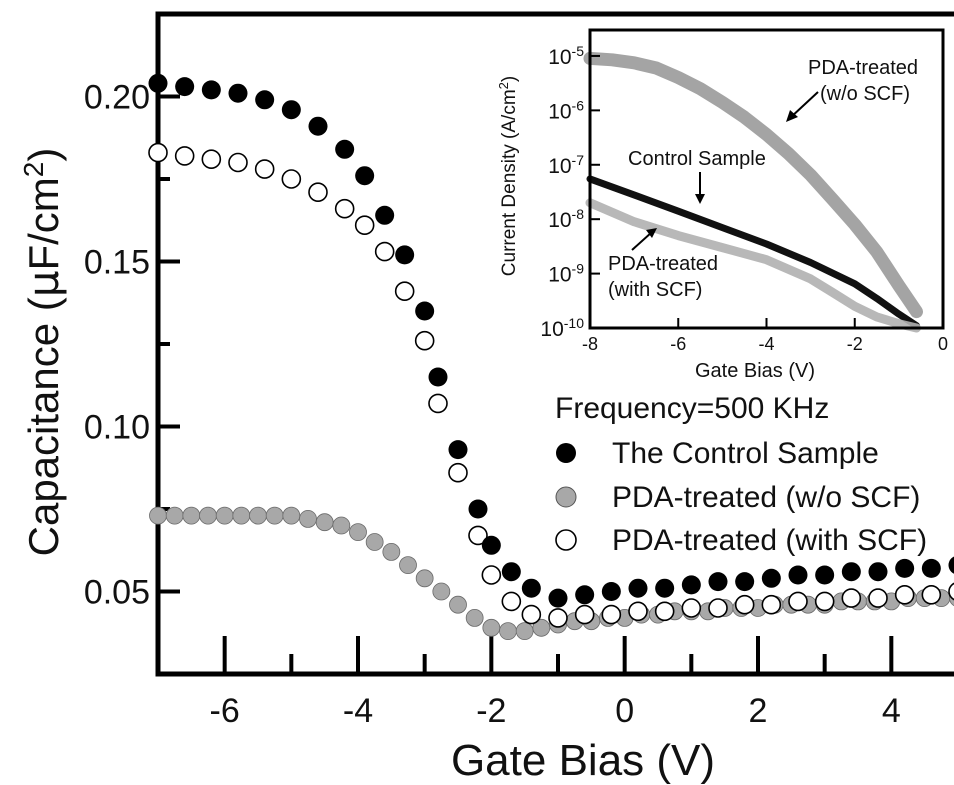  I want to click on inset-x-tick-label: -6, so click(678, 344).